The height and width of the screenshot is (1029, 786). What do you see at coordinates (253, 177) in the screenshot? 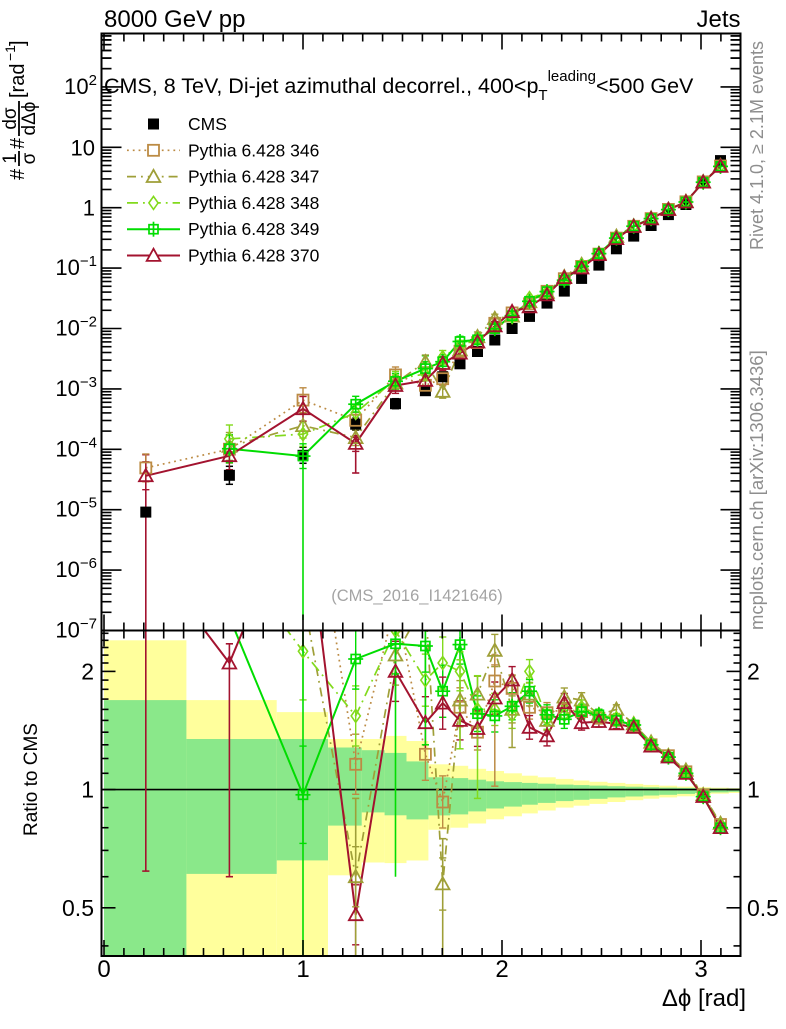
I see `svg-text: Pythia 6.428 347` at bounding box center [253, 177].